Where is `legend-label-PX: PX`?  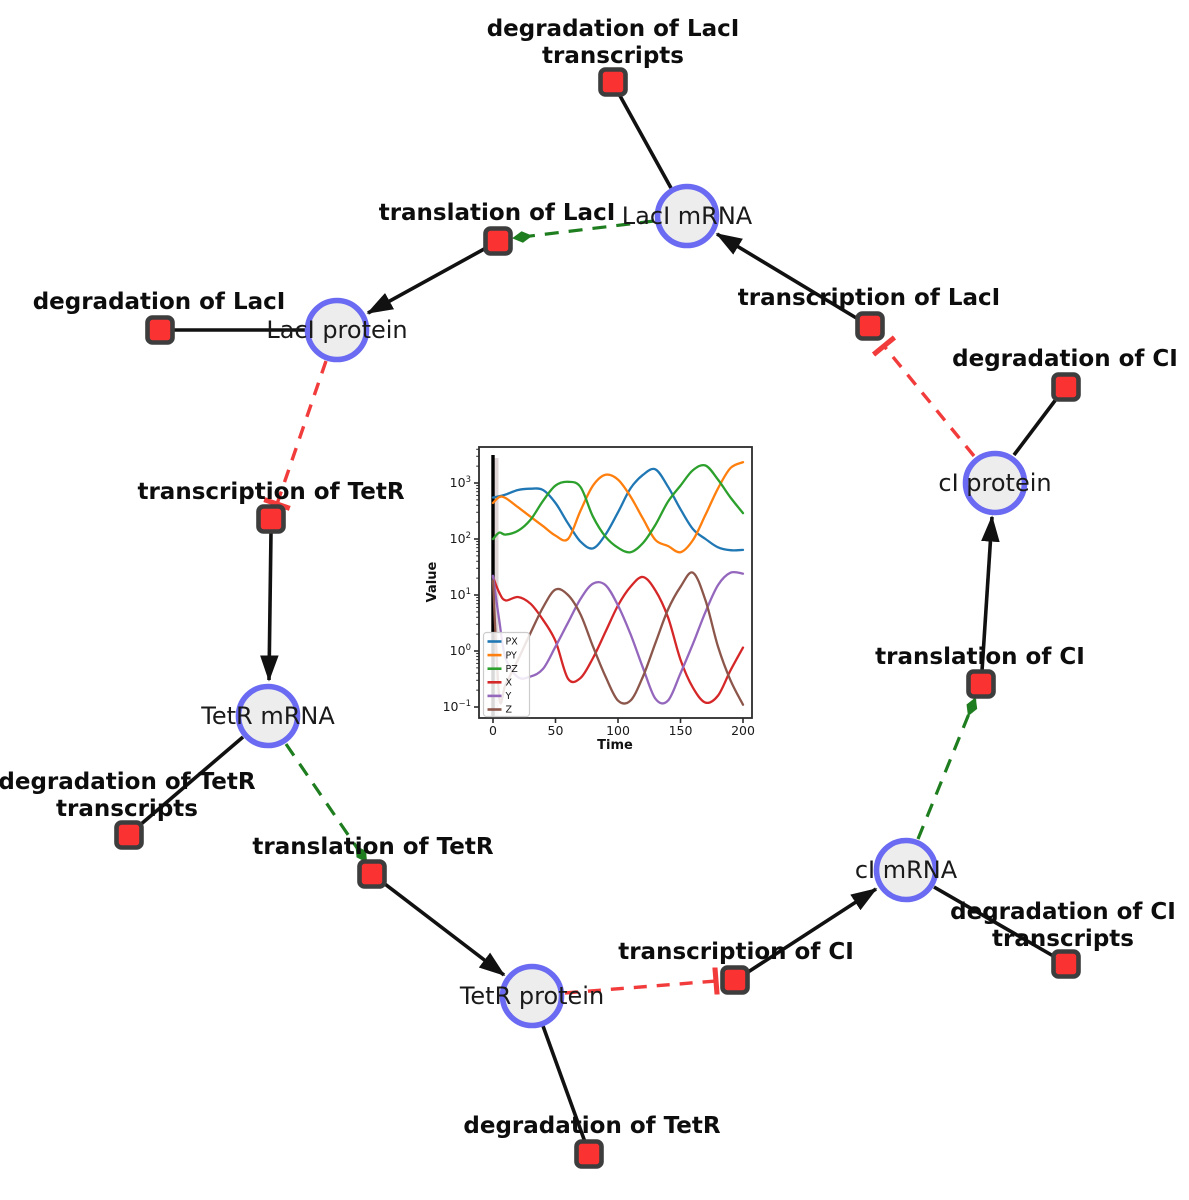 legend-label-PX: PX is located at coordinates (512, 642).